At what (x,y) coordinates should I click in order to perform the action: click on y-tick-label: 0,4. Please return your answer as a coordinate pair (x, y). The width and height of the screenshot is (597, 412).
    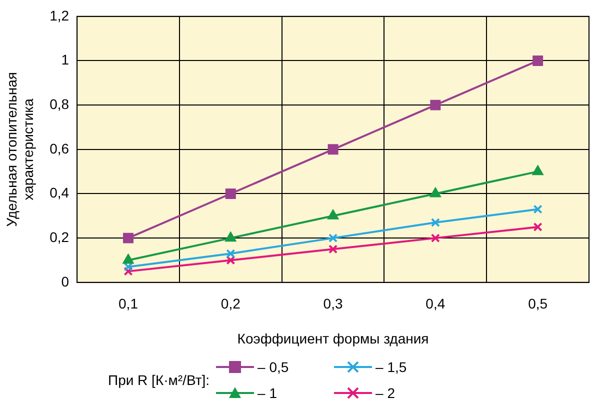
    Looking at the image, I should click on (60, 192).